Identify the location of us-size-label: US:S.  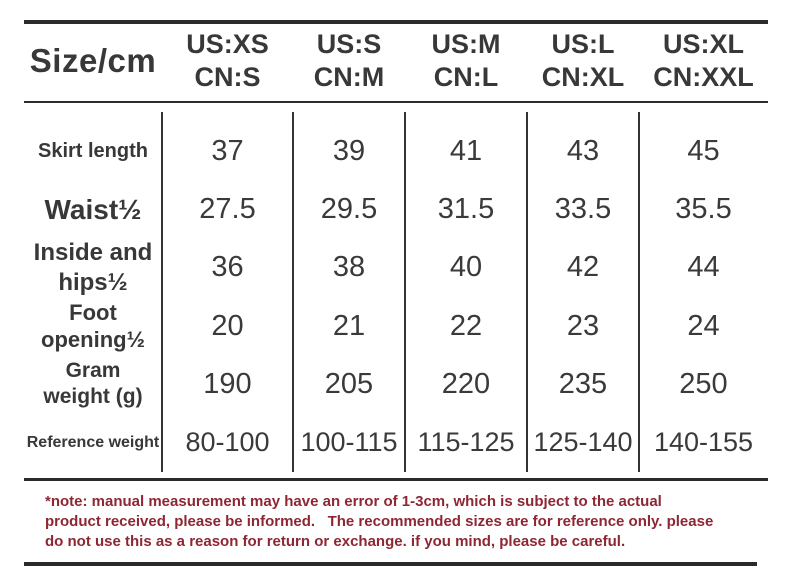
(349, 44).